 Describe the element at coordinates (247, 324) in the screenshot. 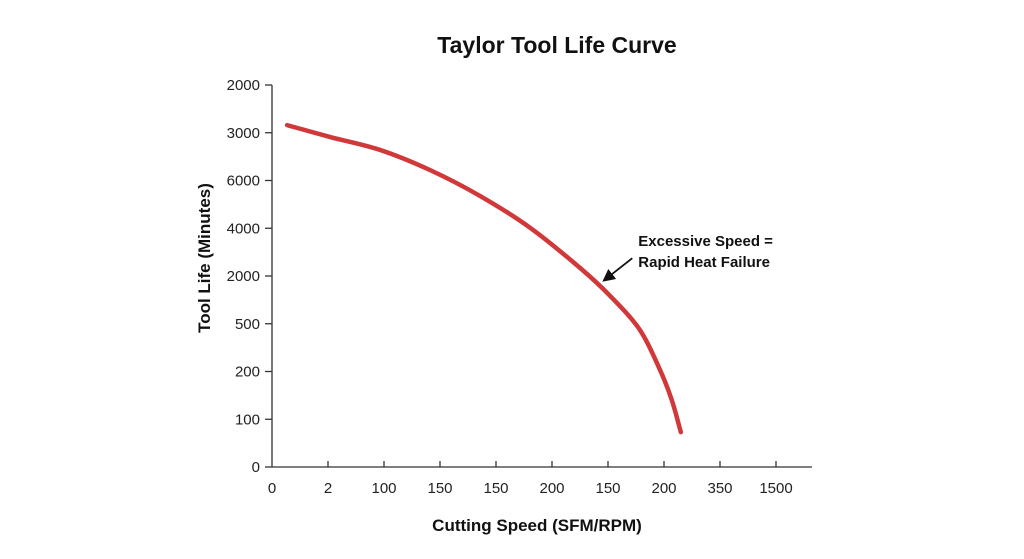

I see `y-tick-label: 500` at that location.